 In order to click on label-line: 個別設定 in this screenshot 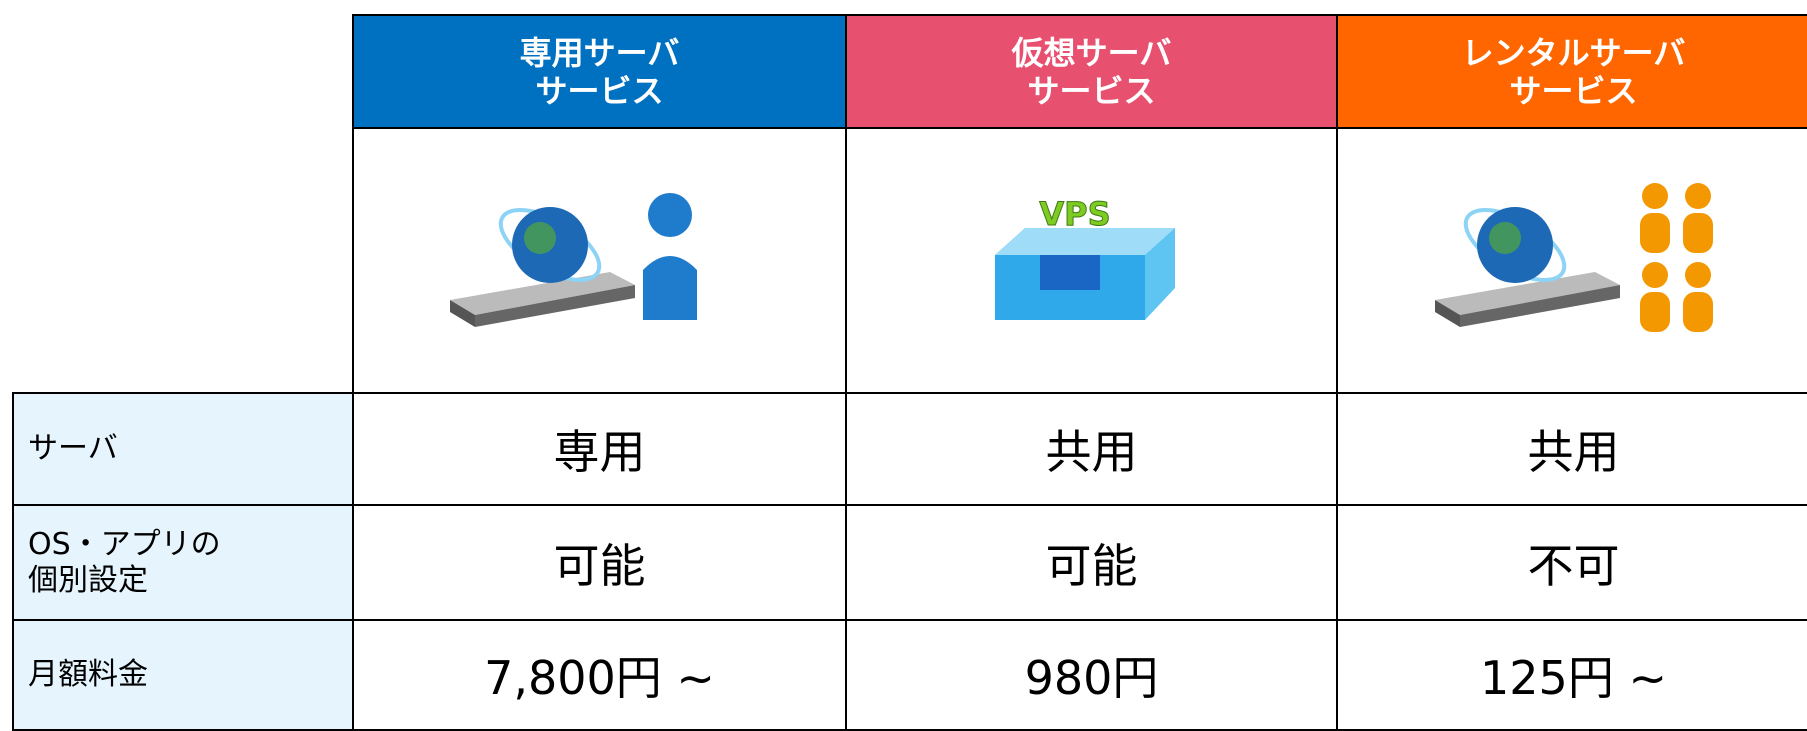, I will do `click(88, 580)`.